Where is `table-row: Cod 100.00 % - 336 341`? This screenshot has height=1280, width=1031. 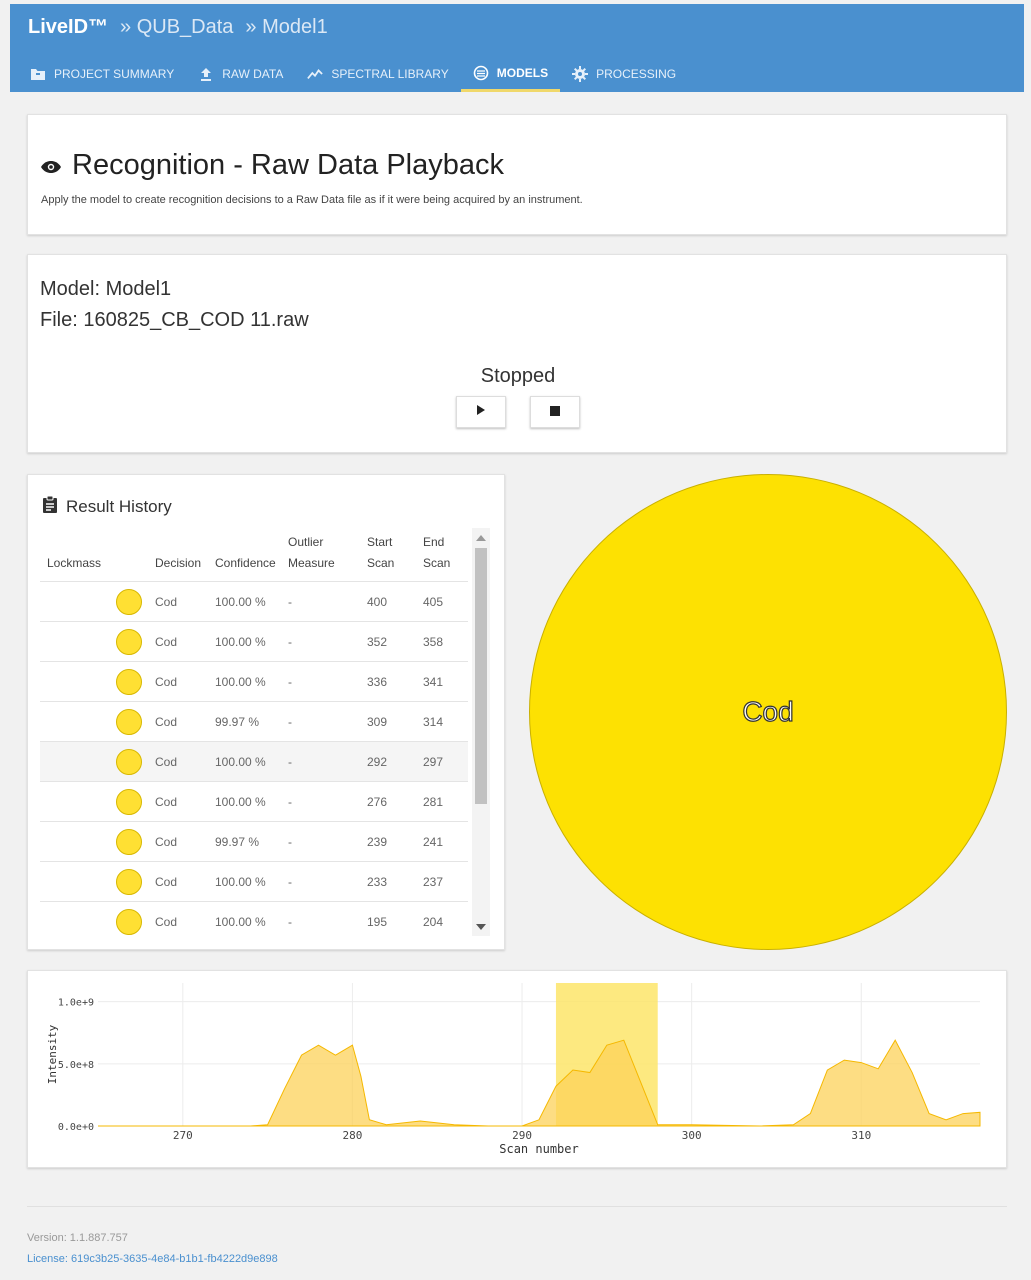
table-row: Cod 100.00 % - 336 341 is located at coordinates (254, 681).